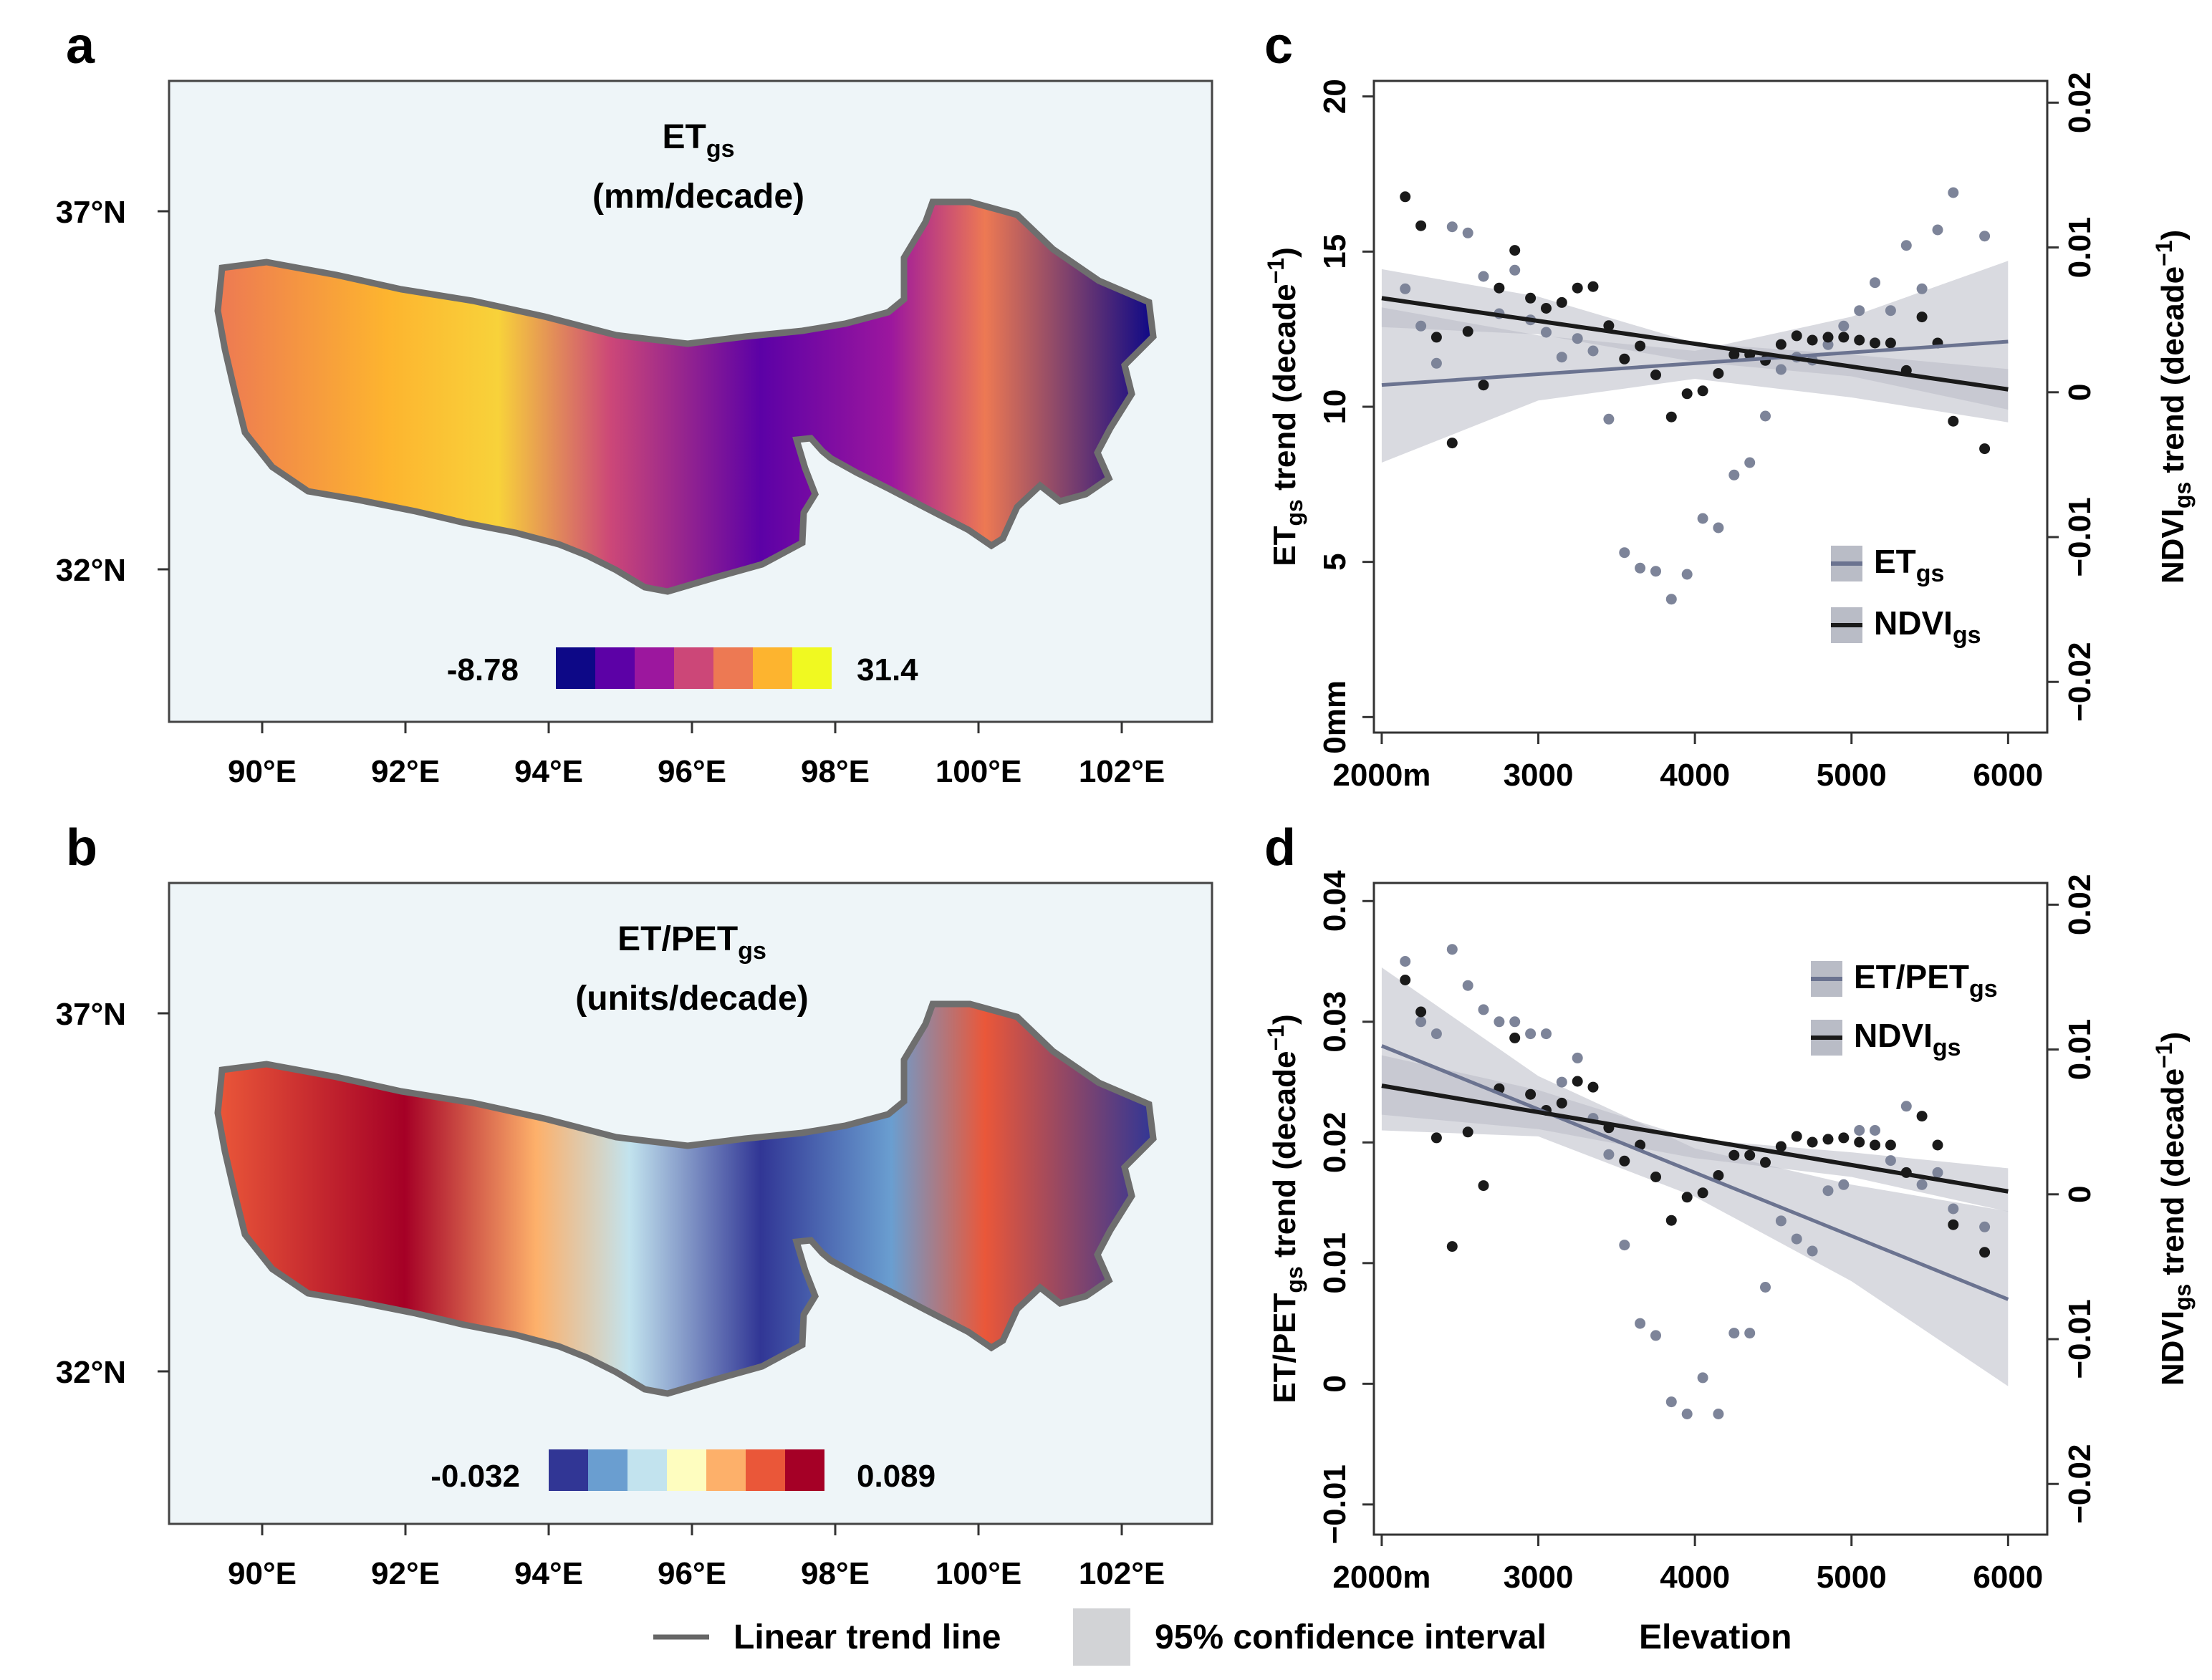 This screenshot has width=2212, height=1680. What do you see at coordinates (80, 45) in the screenshot?
I see `panel-a-letter: a` at bounding box center [80, 45].